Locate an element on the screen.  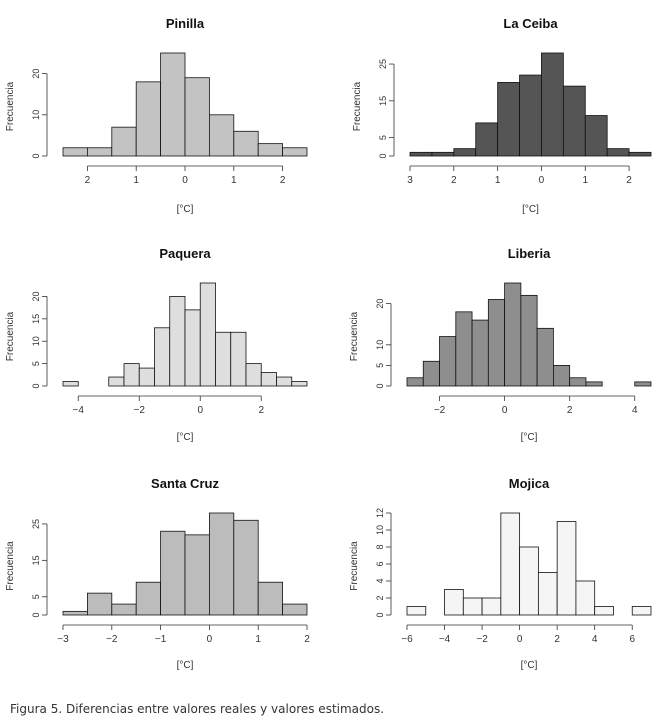
y-tick-label: 15 is located at coordinates (36, 319).